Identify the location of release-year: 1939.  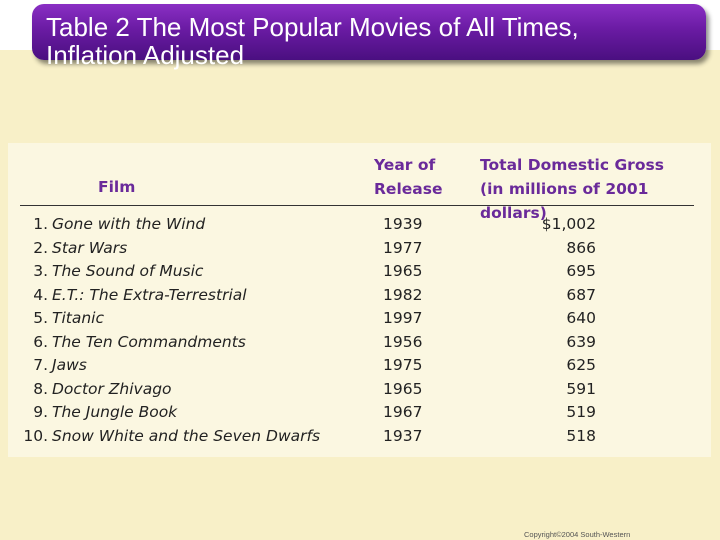
(403, 224).